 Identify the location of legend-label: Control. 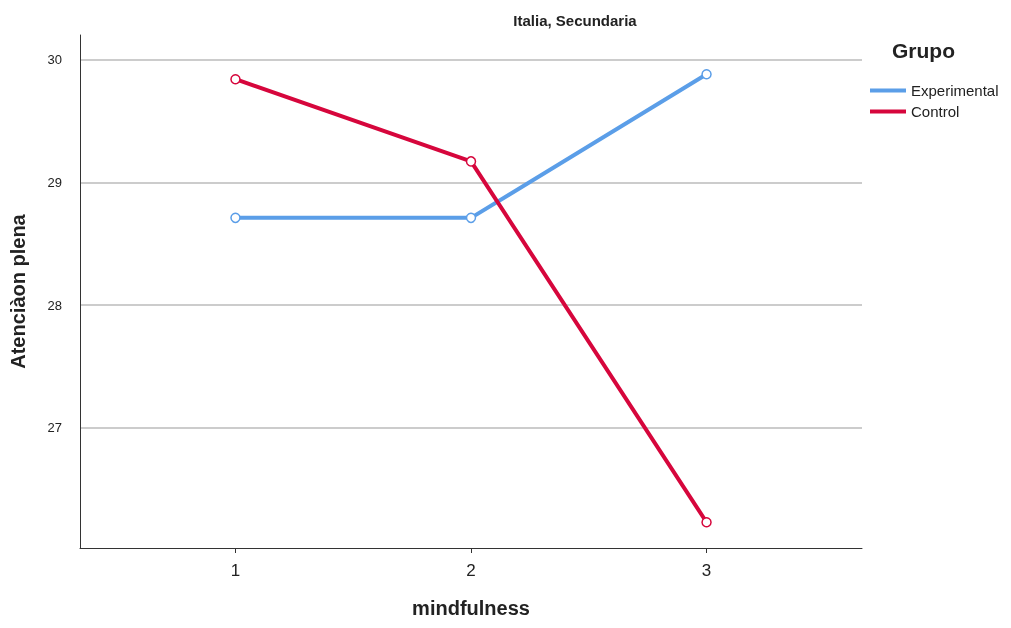
(935, 111).